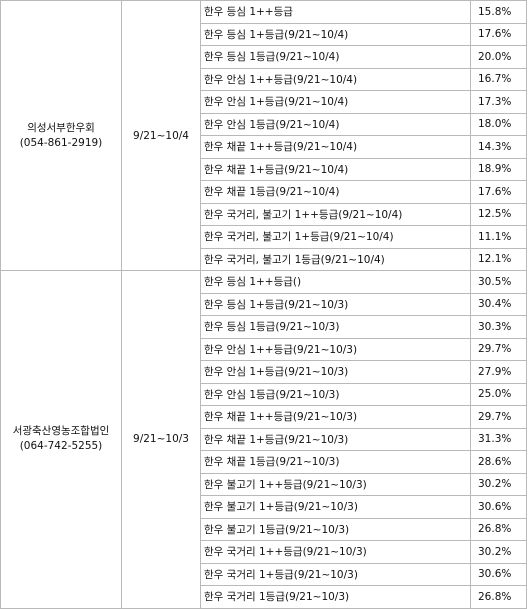 The height and width of the screenshot is (609, 532). I want to click on product-name: 한우 국거리, 불고기 1+등급(9/21~10/4), so click(335, 237).